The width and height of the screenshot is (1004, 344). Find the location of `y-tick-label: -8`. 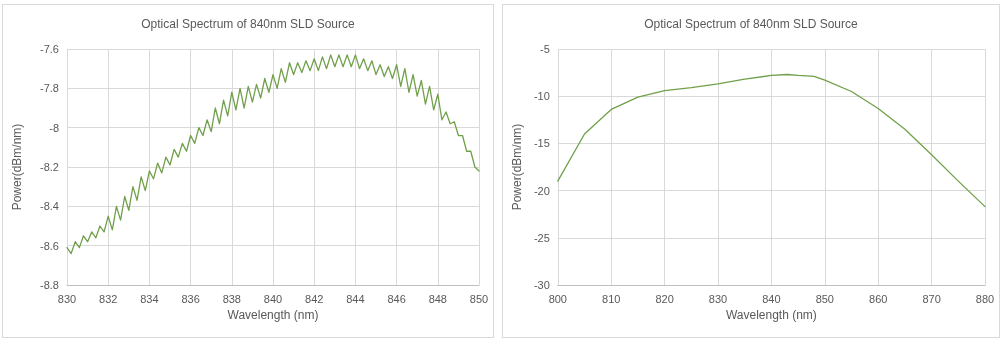

y-tick-label: -8 is located at coordinates (54, 127).